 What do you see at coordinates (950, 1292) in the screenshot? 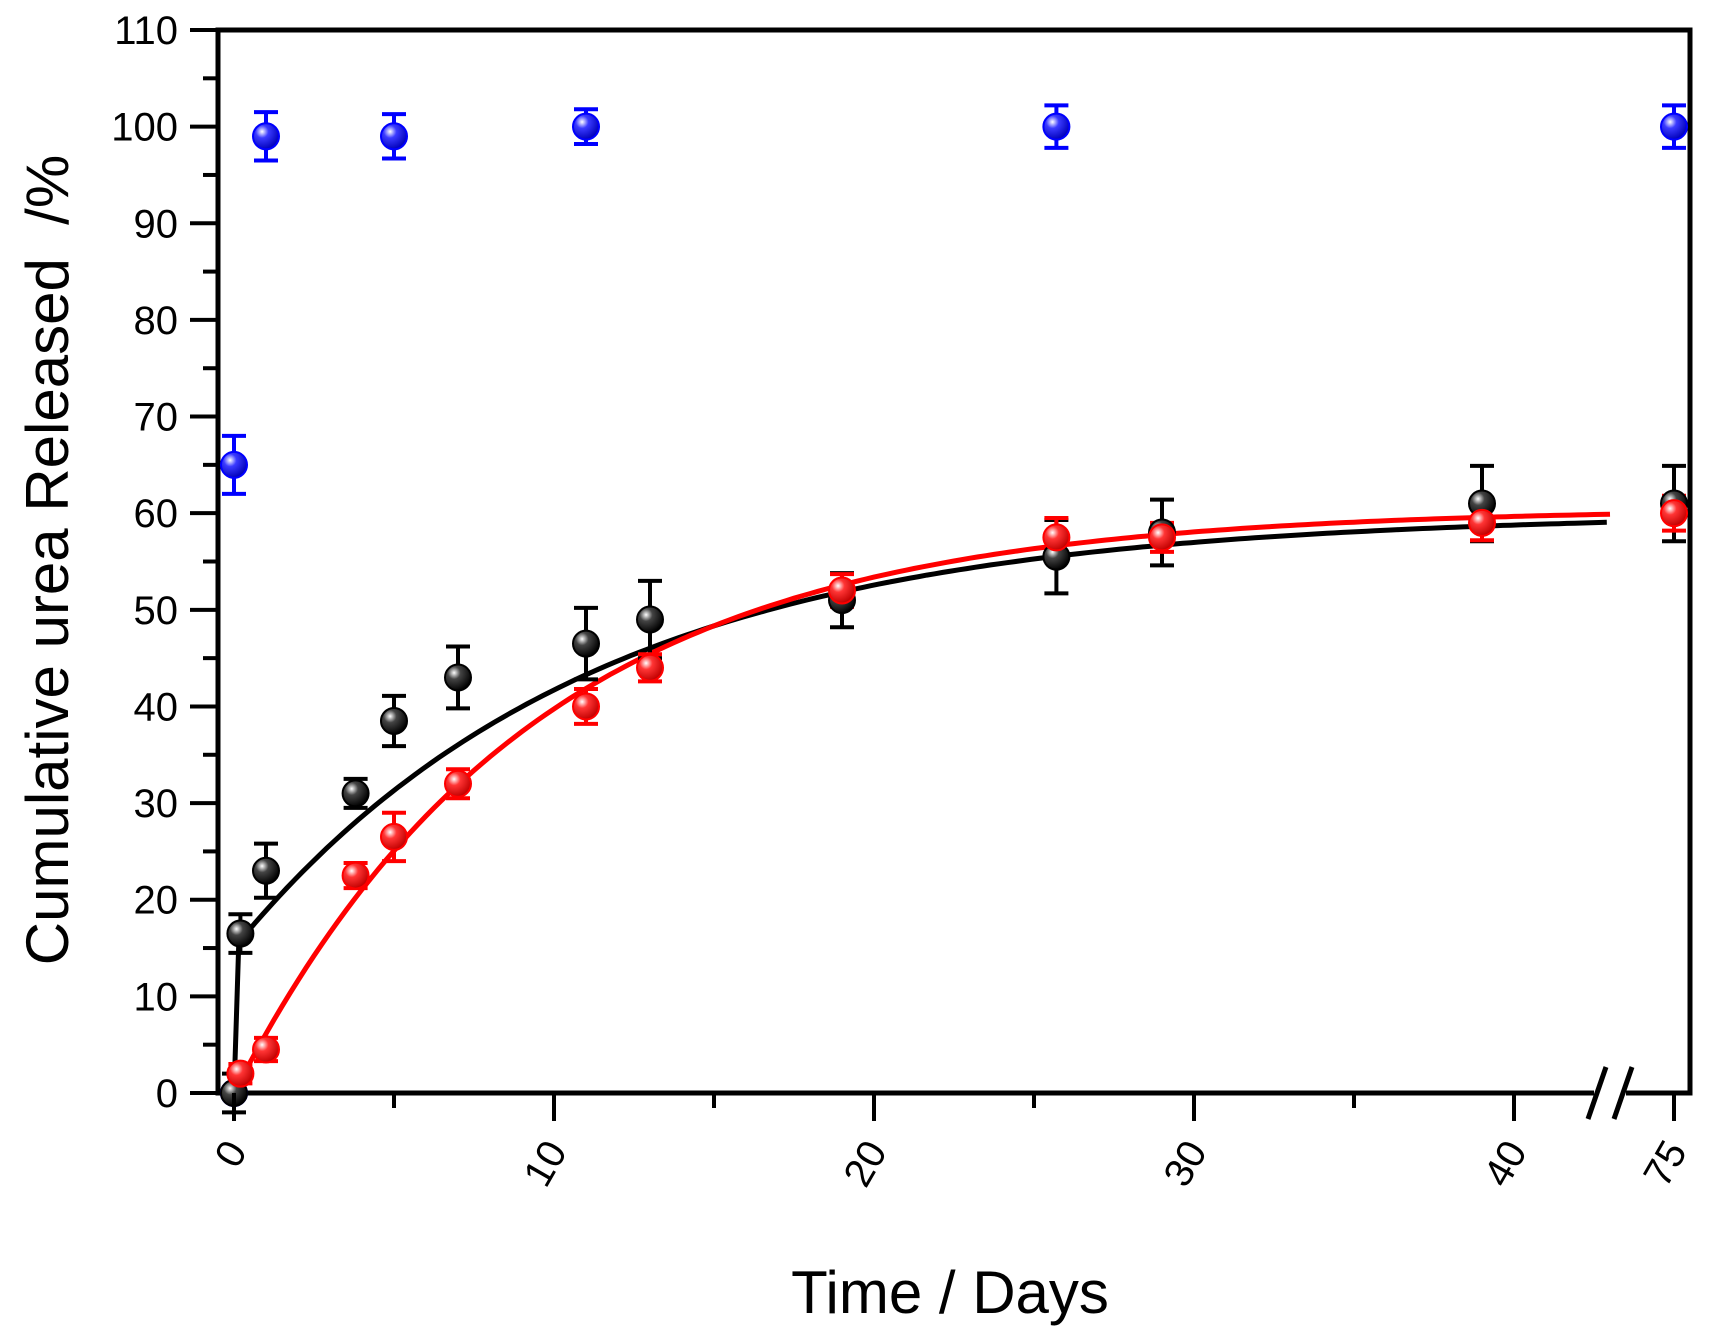
I see `x-axis-title: Time / Days` at bounding box center [950, 1292].